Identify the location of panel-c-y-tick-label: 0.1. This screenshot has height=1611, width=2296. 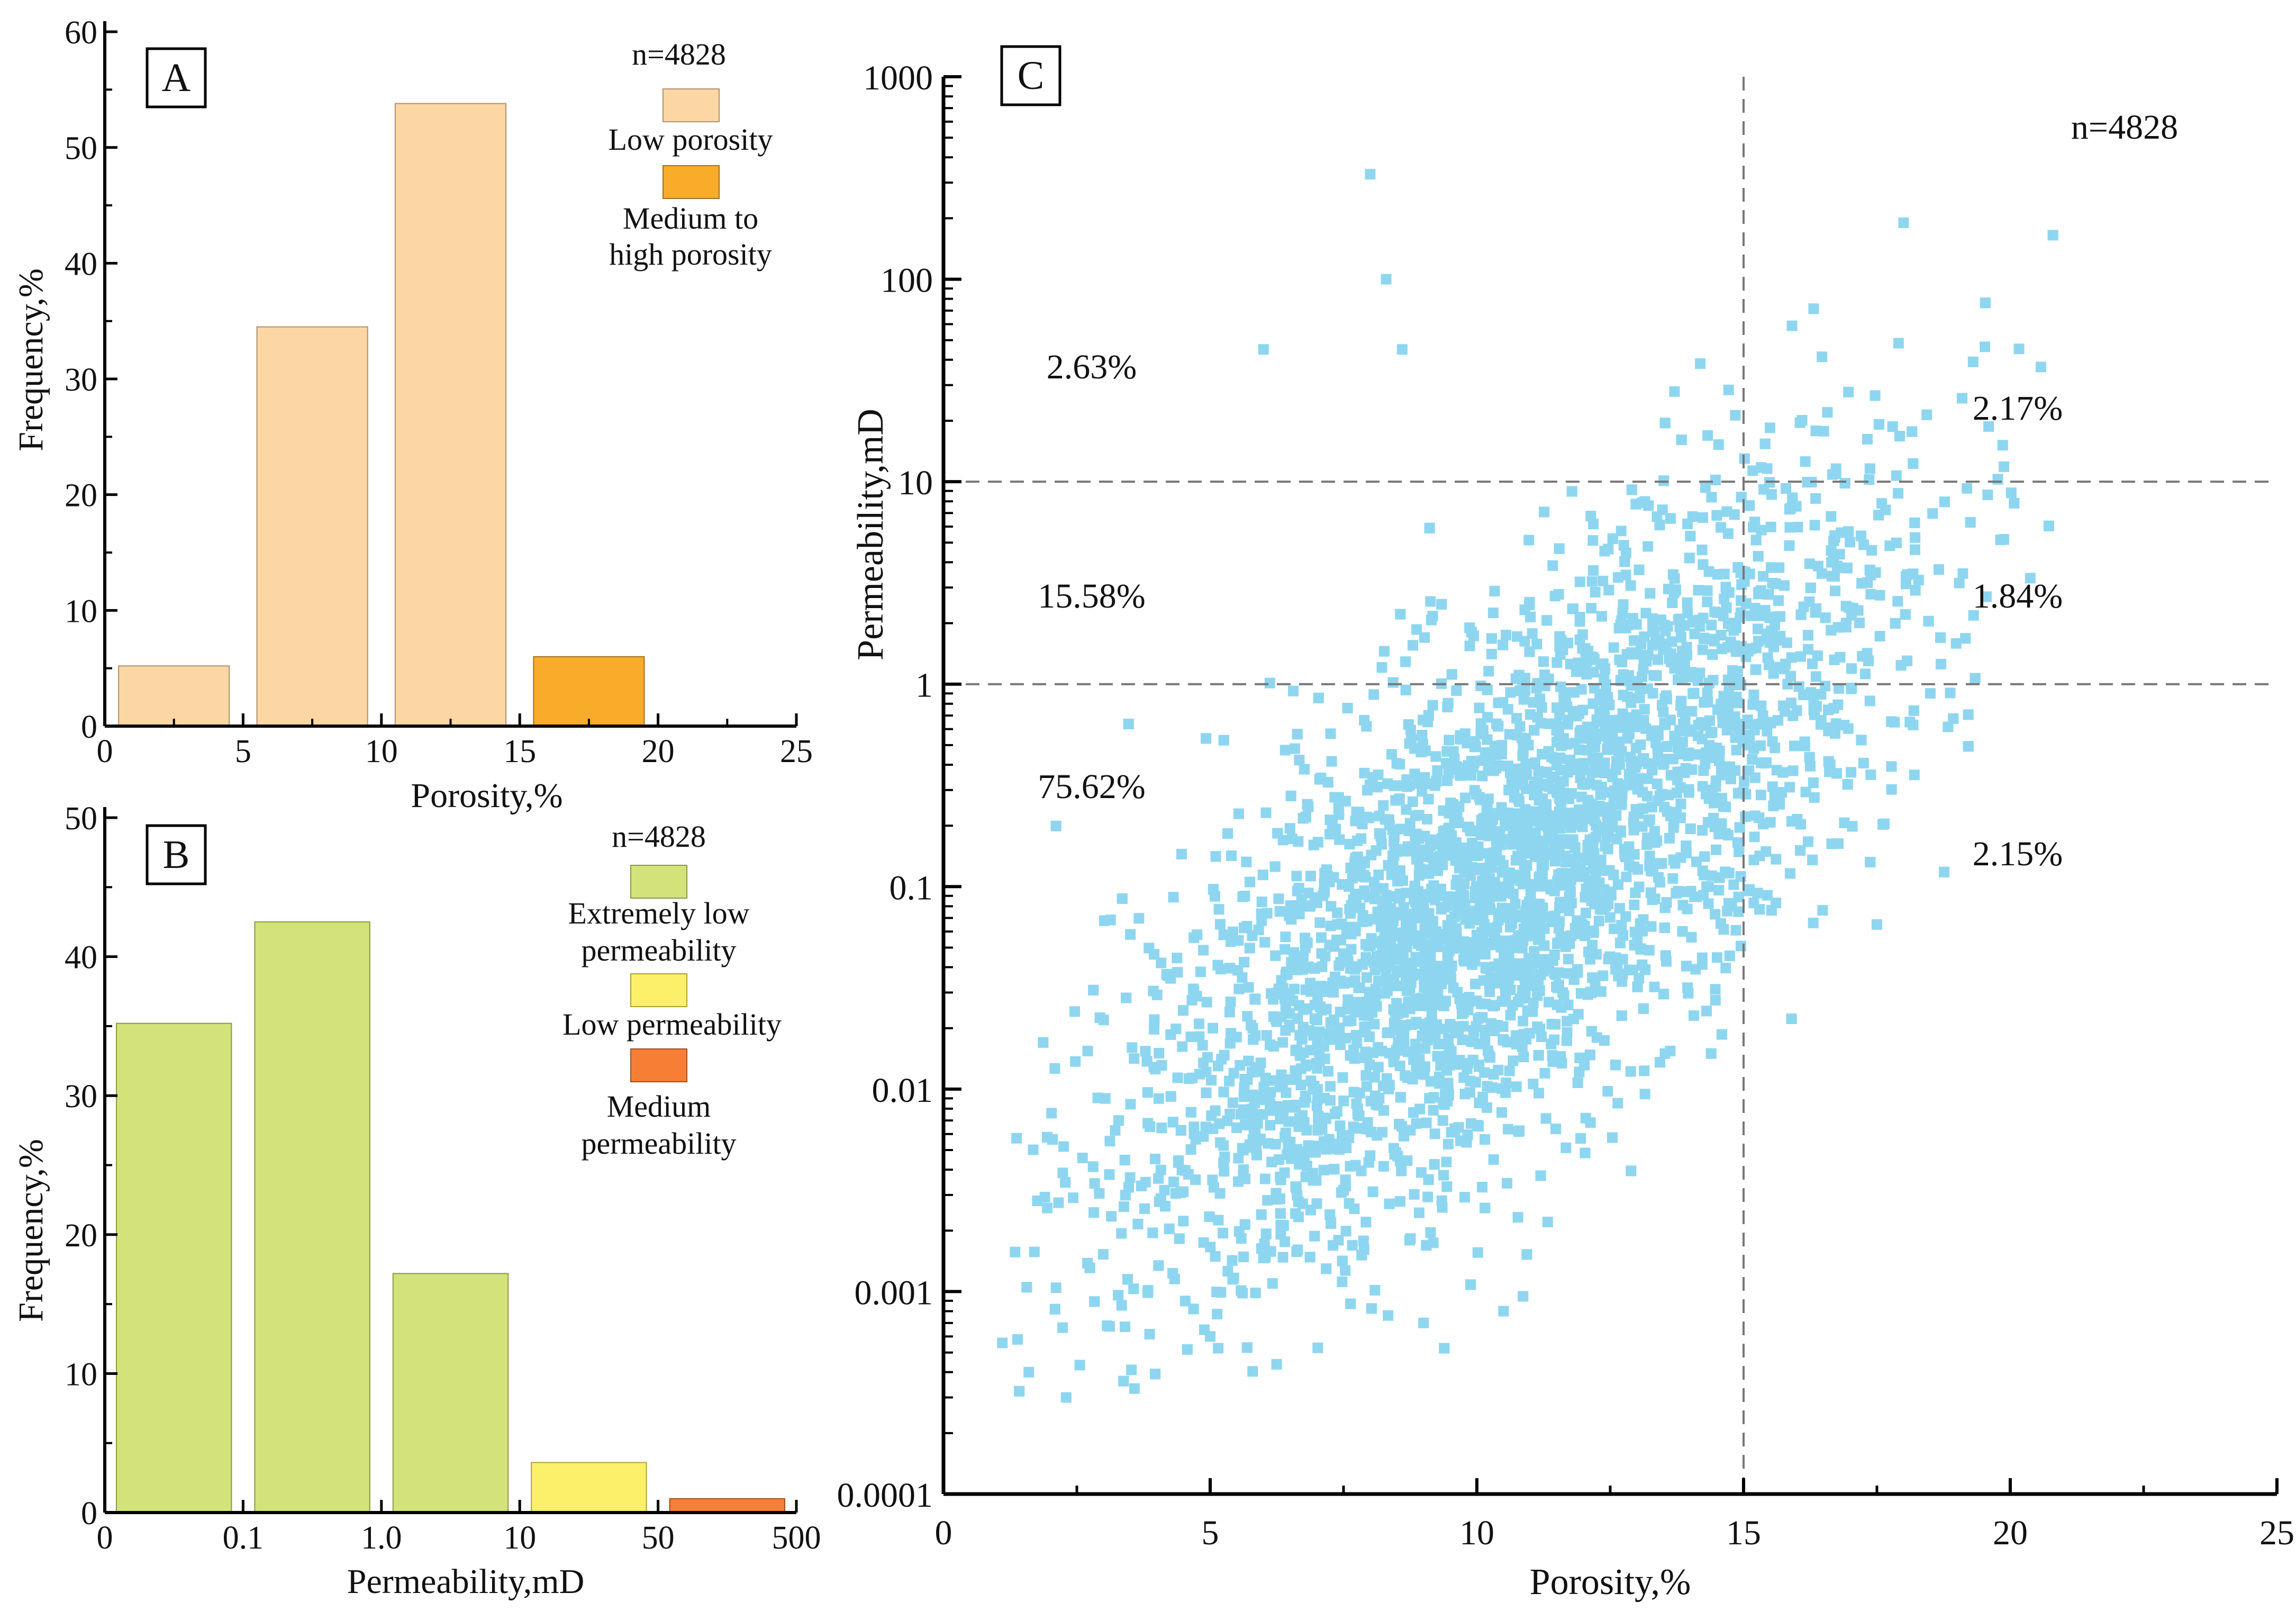
(911, 887).